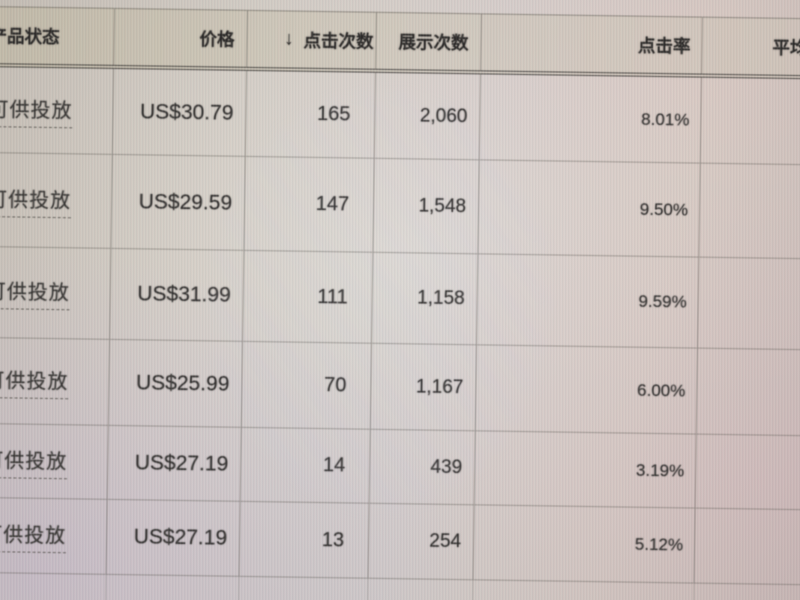 This screenshot has height=600, width=800. What do you see at coordinates (592, 44) in the screenshot?
I see `column-header-ctr: 点击率` at bounding box center [592, 44].